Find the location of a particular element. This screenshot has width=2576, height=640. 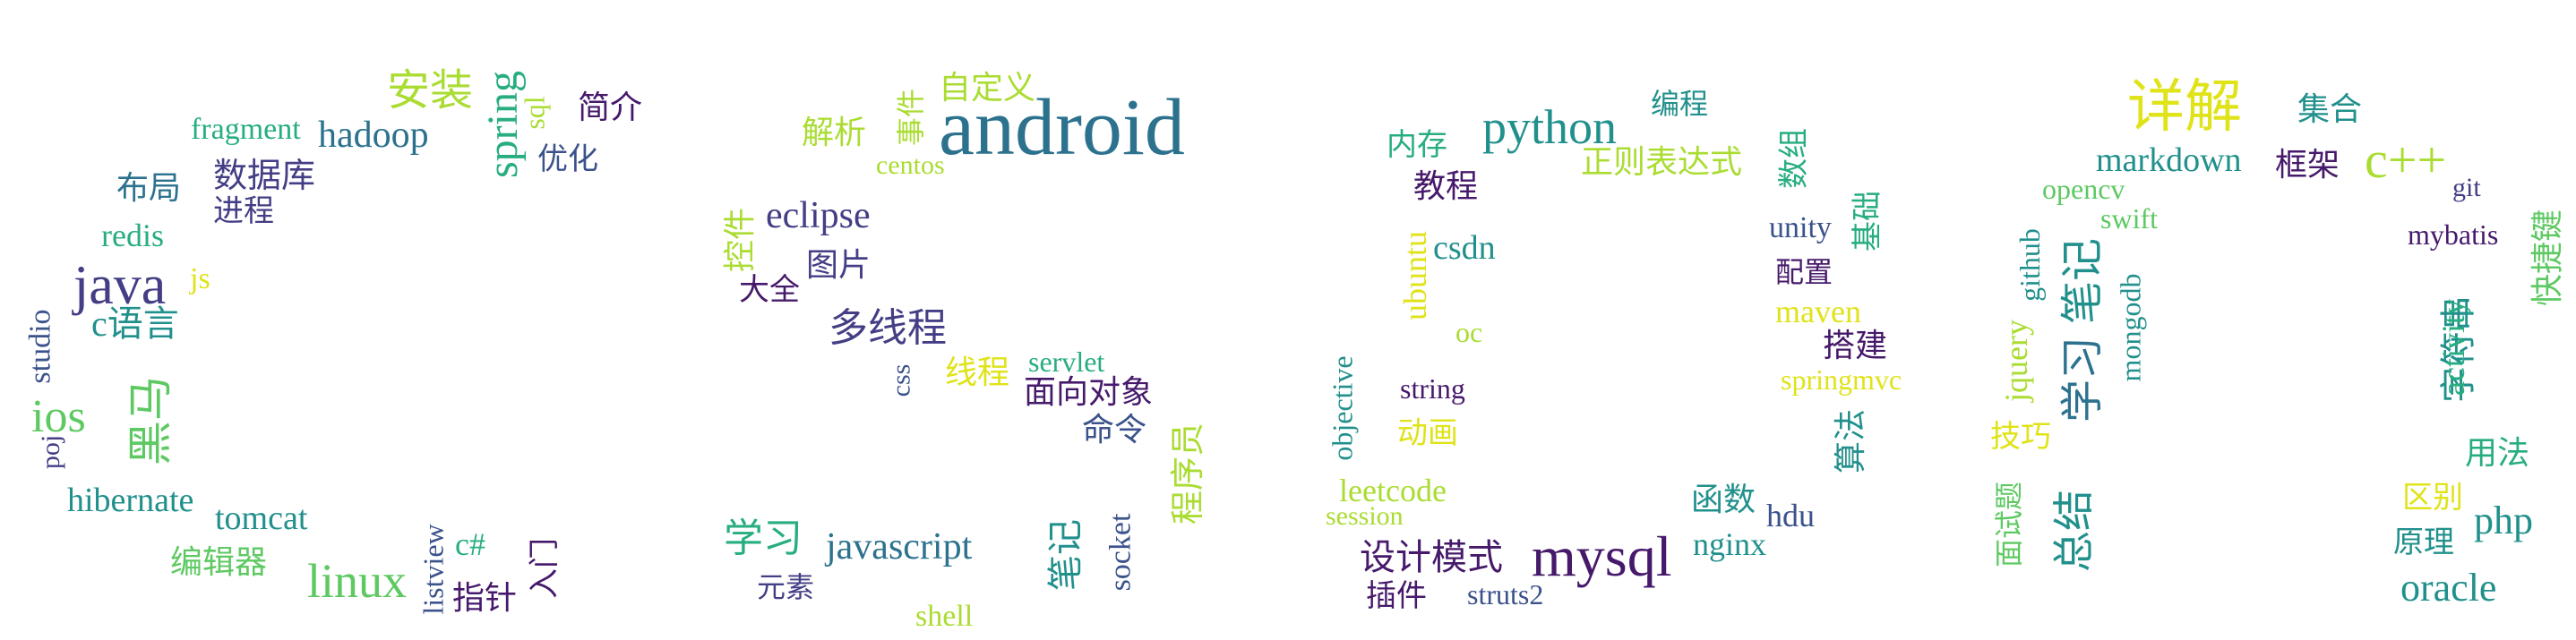

word-zongjie: 总结 is located at coordinates (2074, 531).